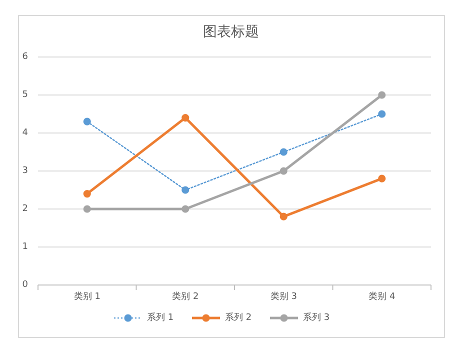 The image size is (474, 353). What do you see at coordinates (185, 296) in the screenshot?
I see `x-tick-label: 类别 2` at bounding box center [185, 296].